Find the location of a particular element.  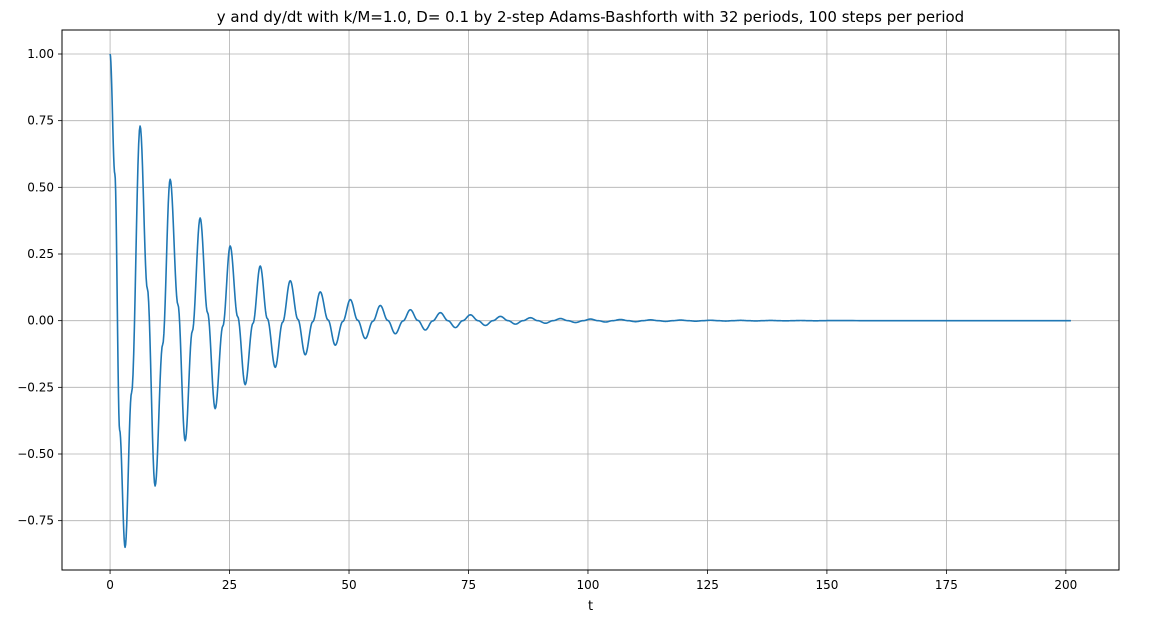

x-tick-label: 50 is located at coordinates (348, 585).